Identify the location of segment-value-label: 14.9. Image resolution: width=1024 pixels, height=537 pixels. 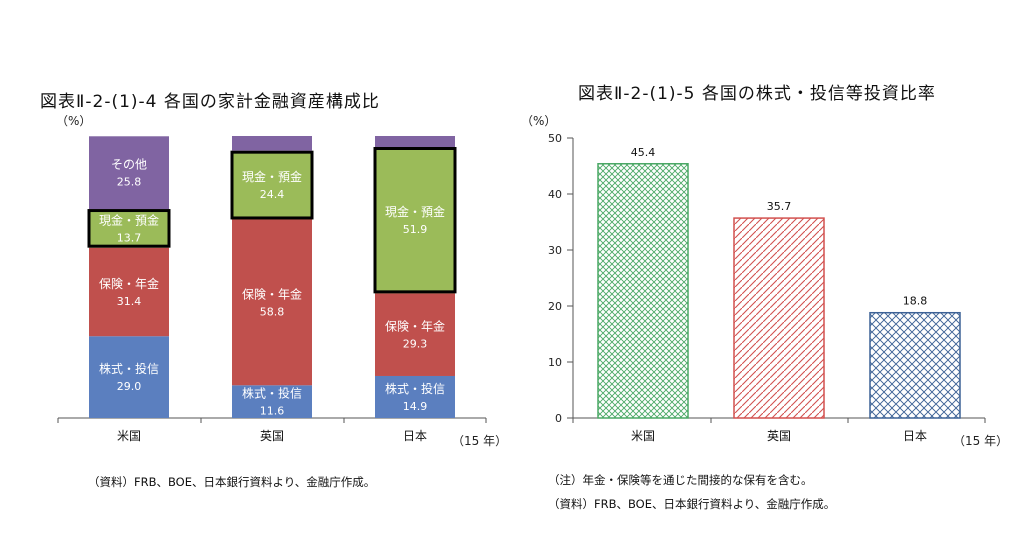
(415, 406).